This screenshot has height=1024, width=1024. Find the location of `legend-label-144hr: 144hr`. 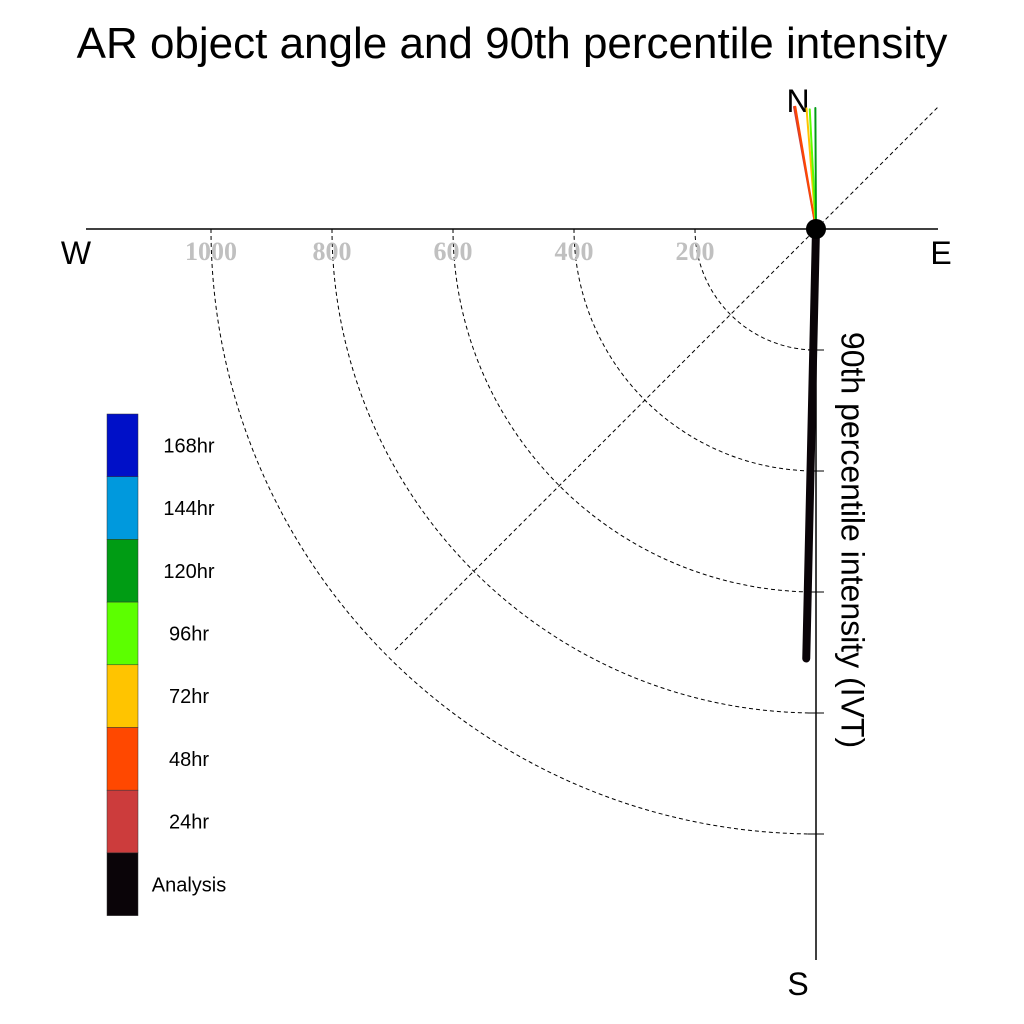

legend-label-144hr: 144hr is located at coordinates (188, 509).